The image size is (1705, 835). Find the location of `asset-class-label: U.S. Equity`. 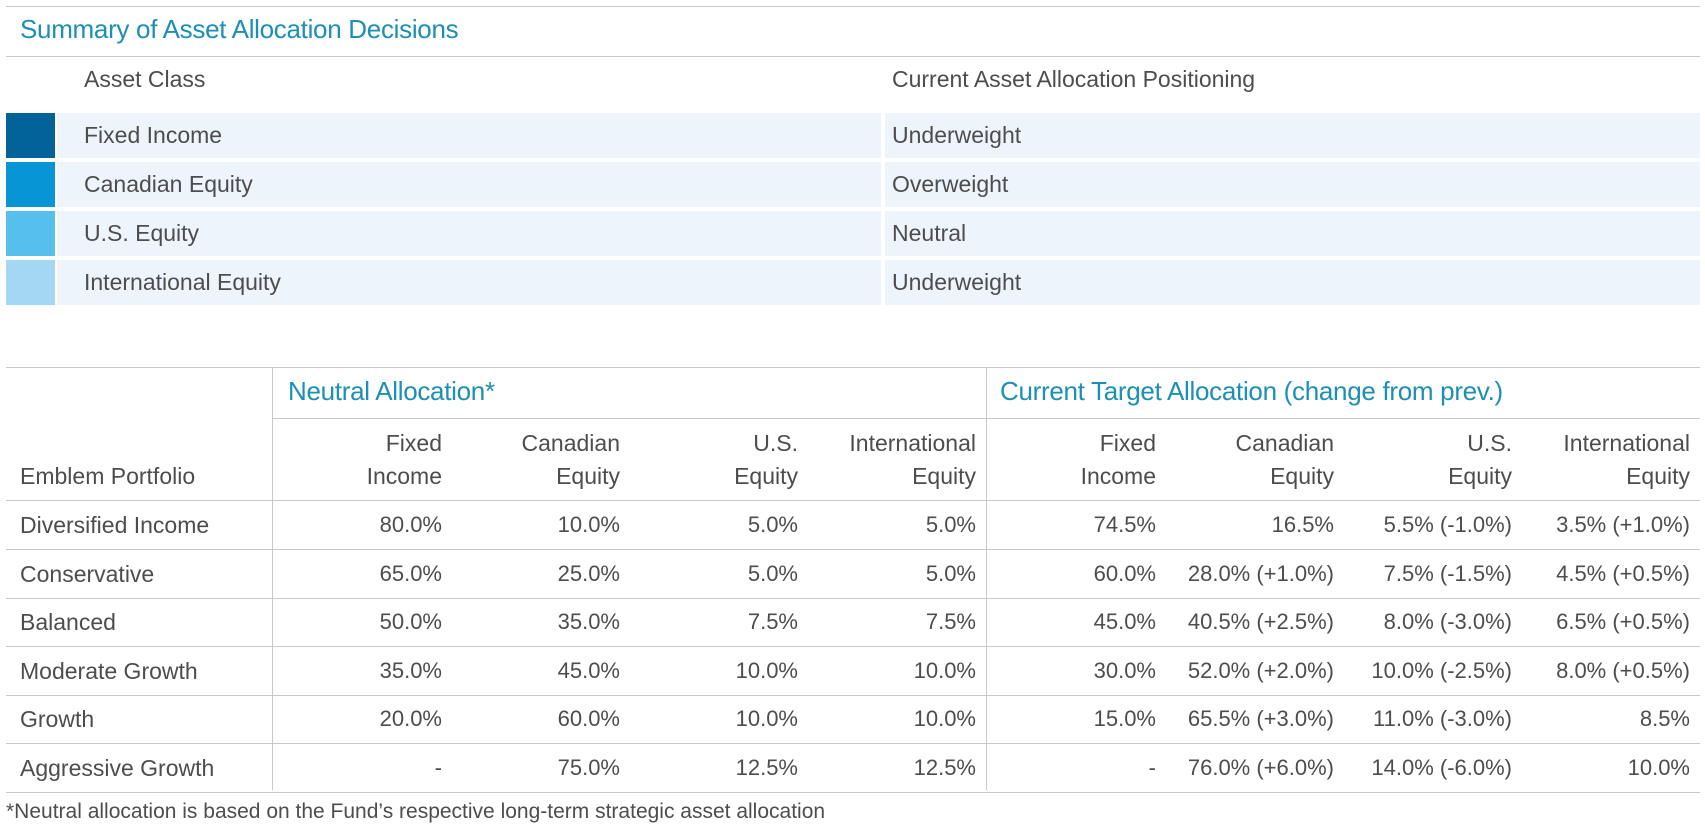

asset-class-label: U.S. Equity is located at coordinates (142, 233).